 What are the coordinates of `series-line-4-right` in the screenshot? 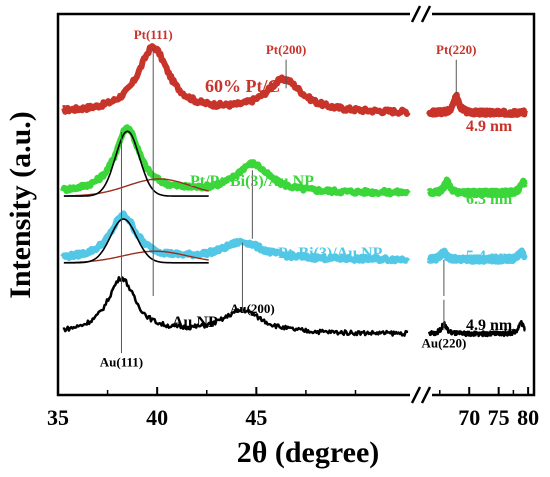 It's located at (476, 329).